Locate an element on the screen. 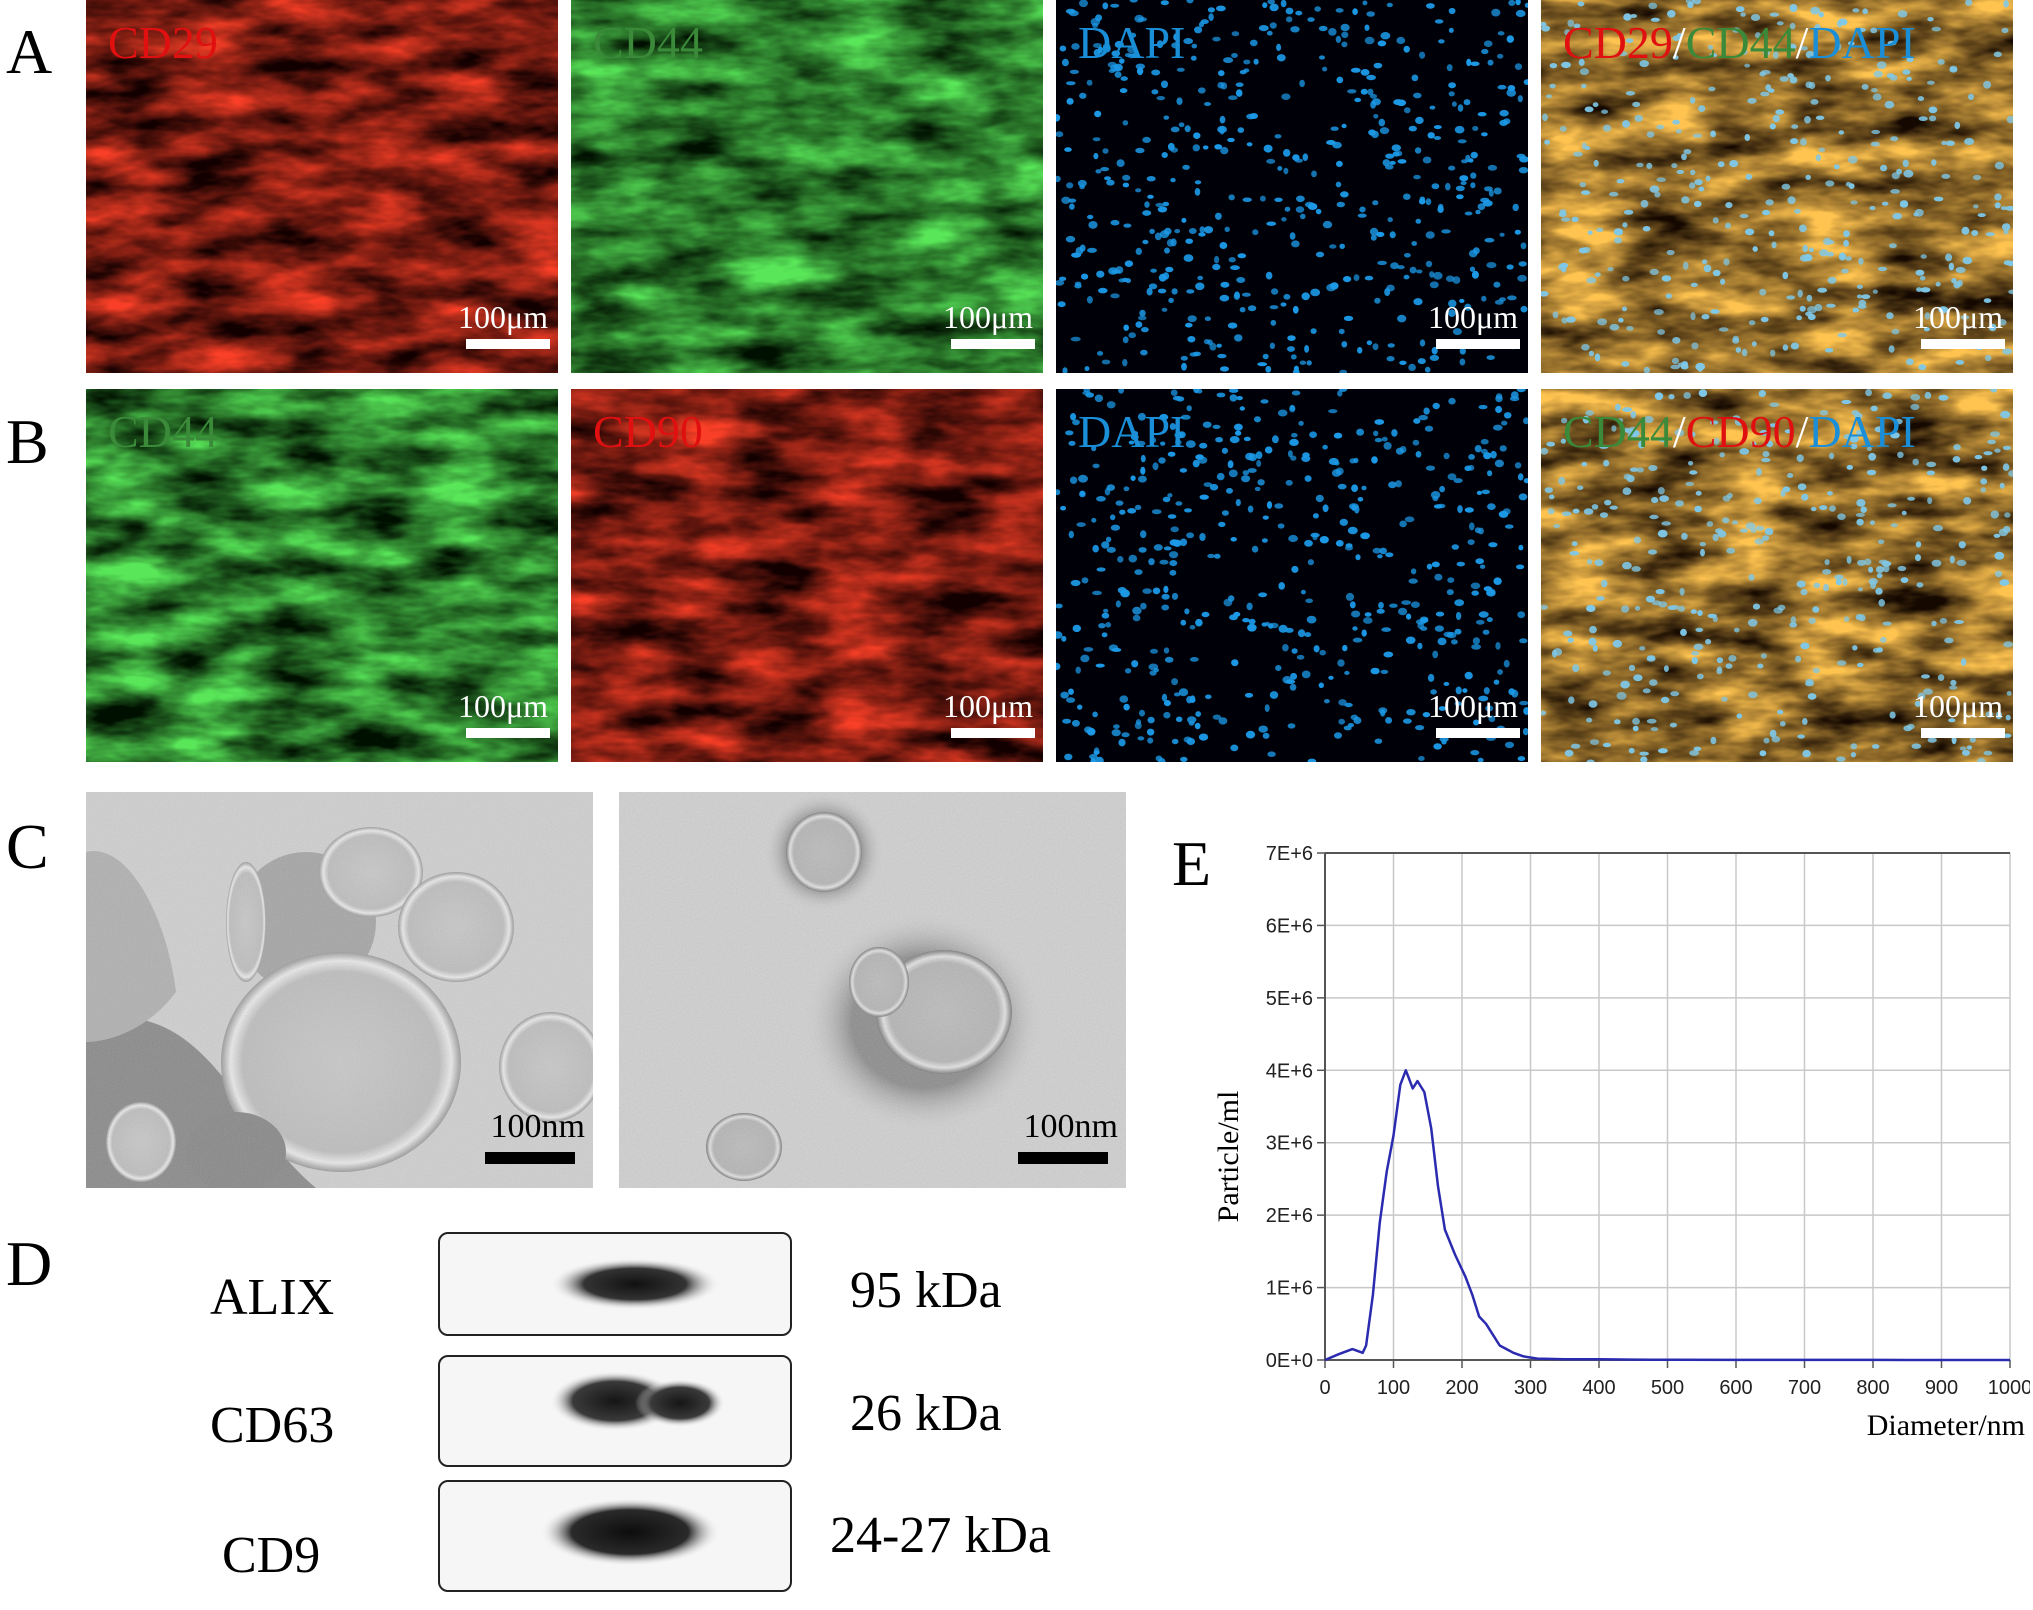 The image size is (2033, 1610). wb-band-image-alix is located at coordinates (635, 1284).